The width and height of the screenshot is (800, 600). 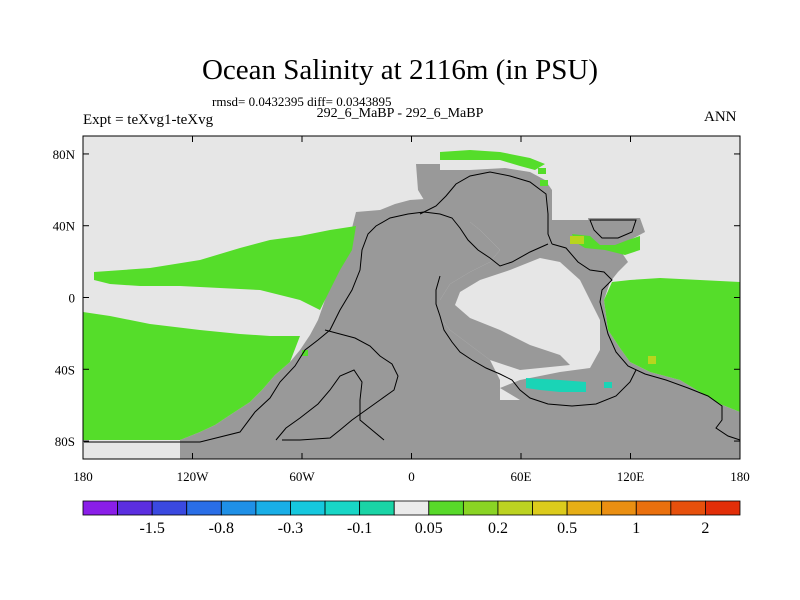 I want to click on green-indian, so click(x=672, y=345).